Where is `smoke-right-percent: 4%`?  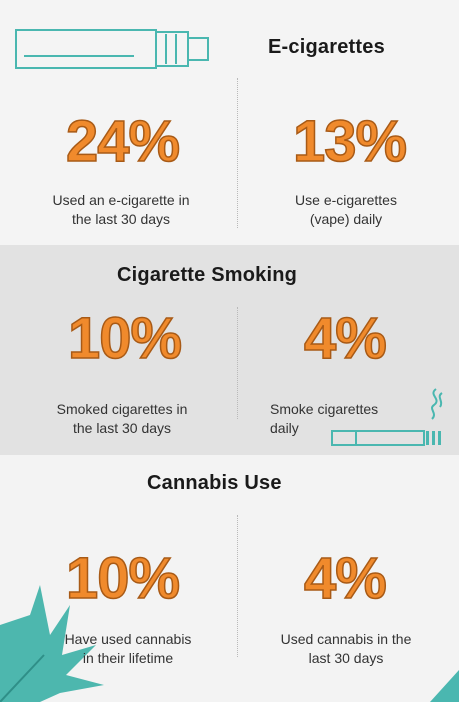 smoke-right-percent: 4% is located at coordinates (345, 338).